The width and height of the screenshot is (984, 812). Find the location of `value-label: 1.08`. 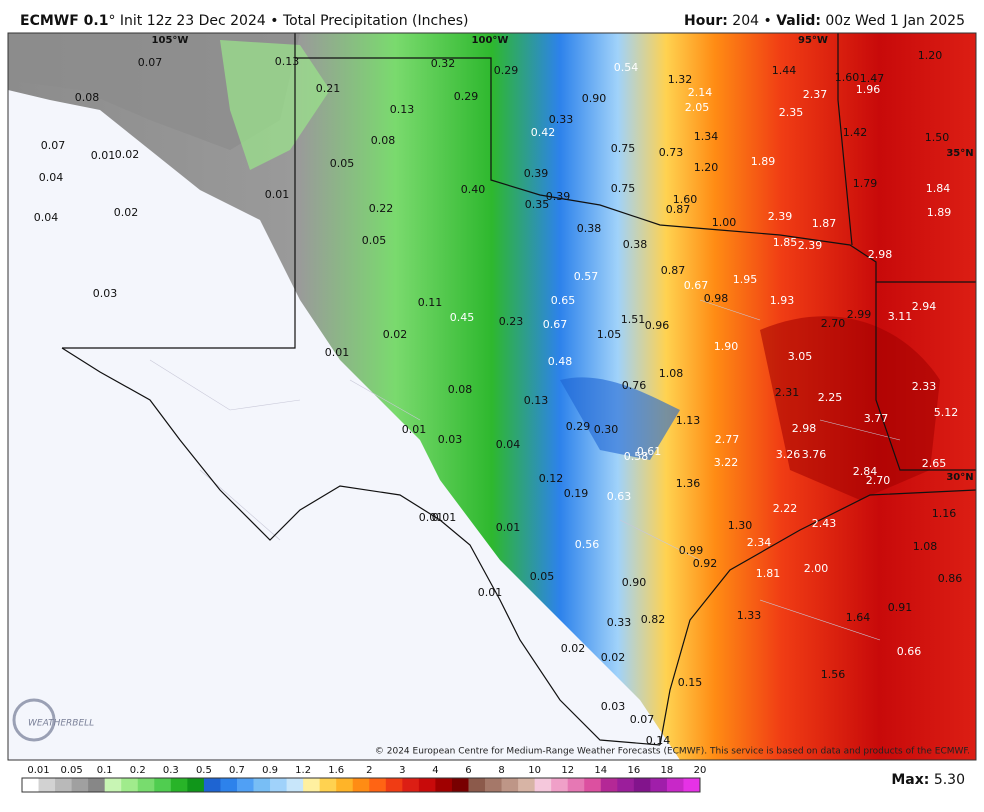

value-label: 1.08 is located at coordinates (671, 373).